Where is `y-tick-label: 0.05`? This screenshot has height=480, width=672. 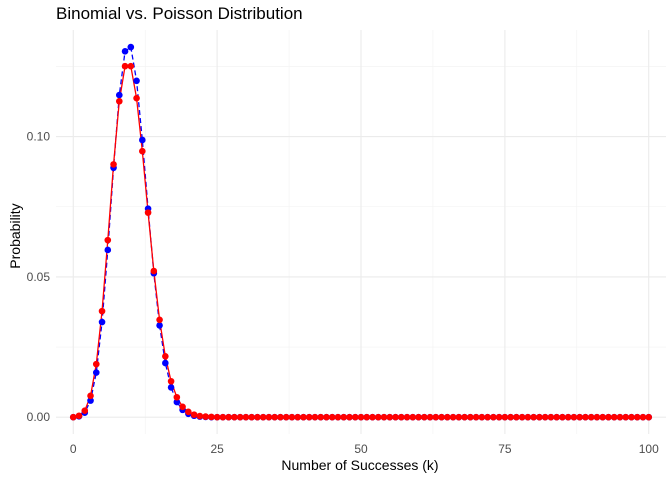
y-tick-label: 0.05 is located at coordinates (39, 277).